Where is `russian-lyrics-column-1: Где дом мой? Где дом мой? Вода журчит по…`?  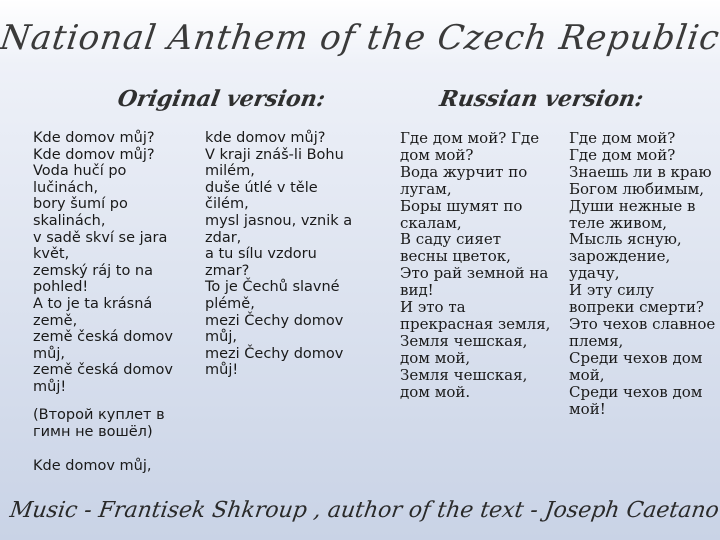
russian-lyrics-column-1: Где дом мой? Где дом мой? Вода журчит по… is located at coordinates (475, 265).